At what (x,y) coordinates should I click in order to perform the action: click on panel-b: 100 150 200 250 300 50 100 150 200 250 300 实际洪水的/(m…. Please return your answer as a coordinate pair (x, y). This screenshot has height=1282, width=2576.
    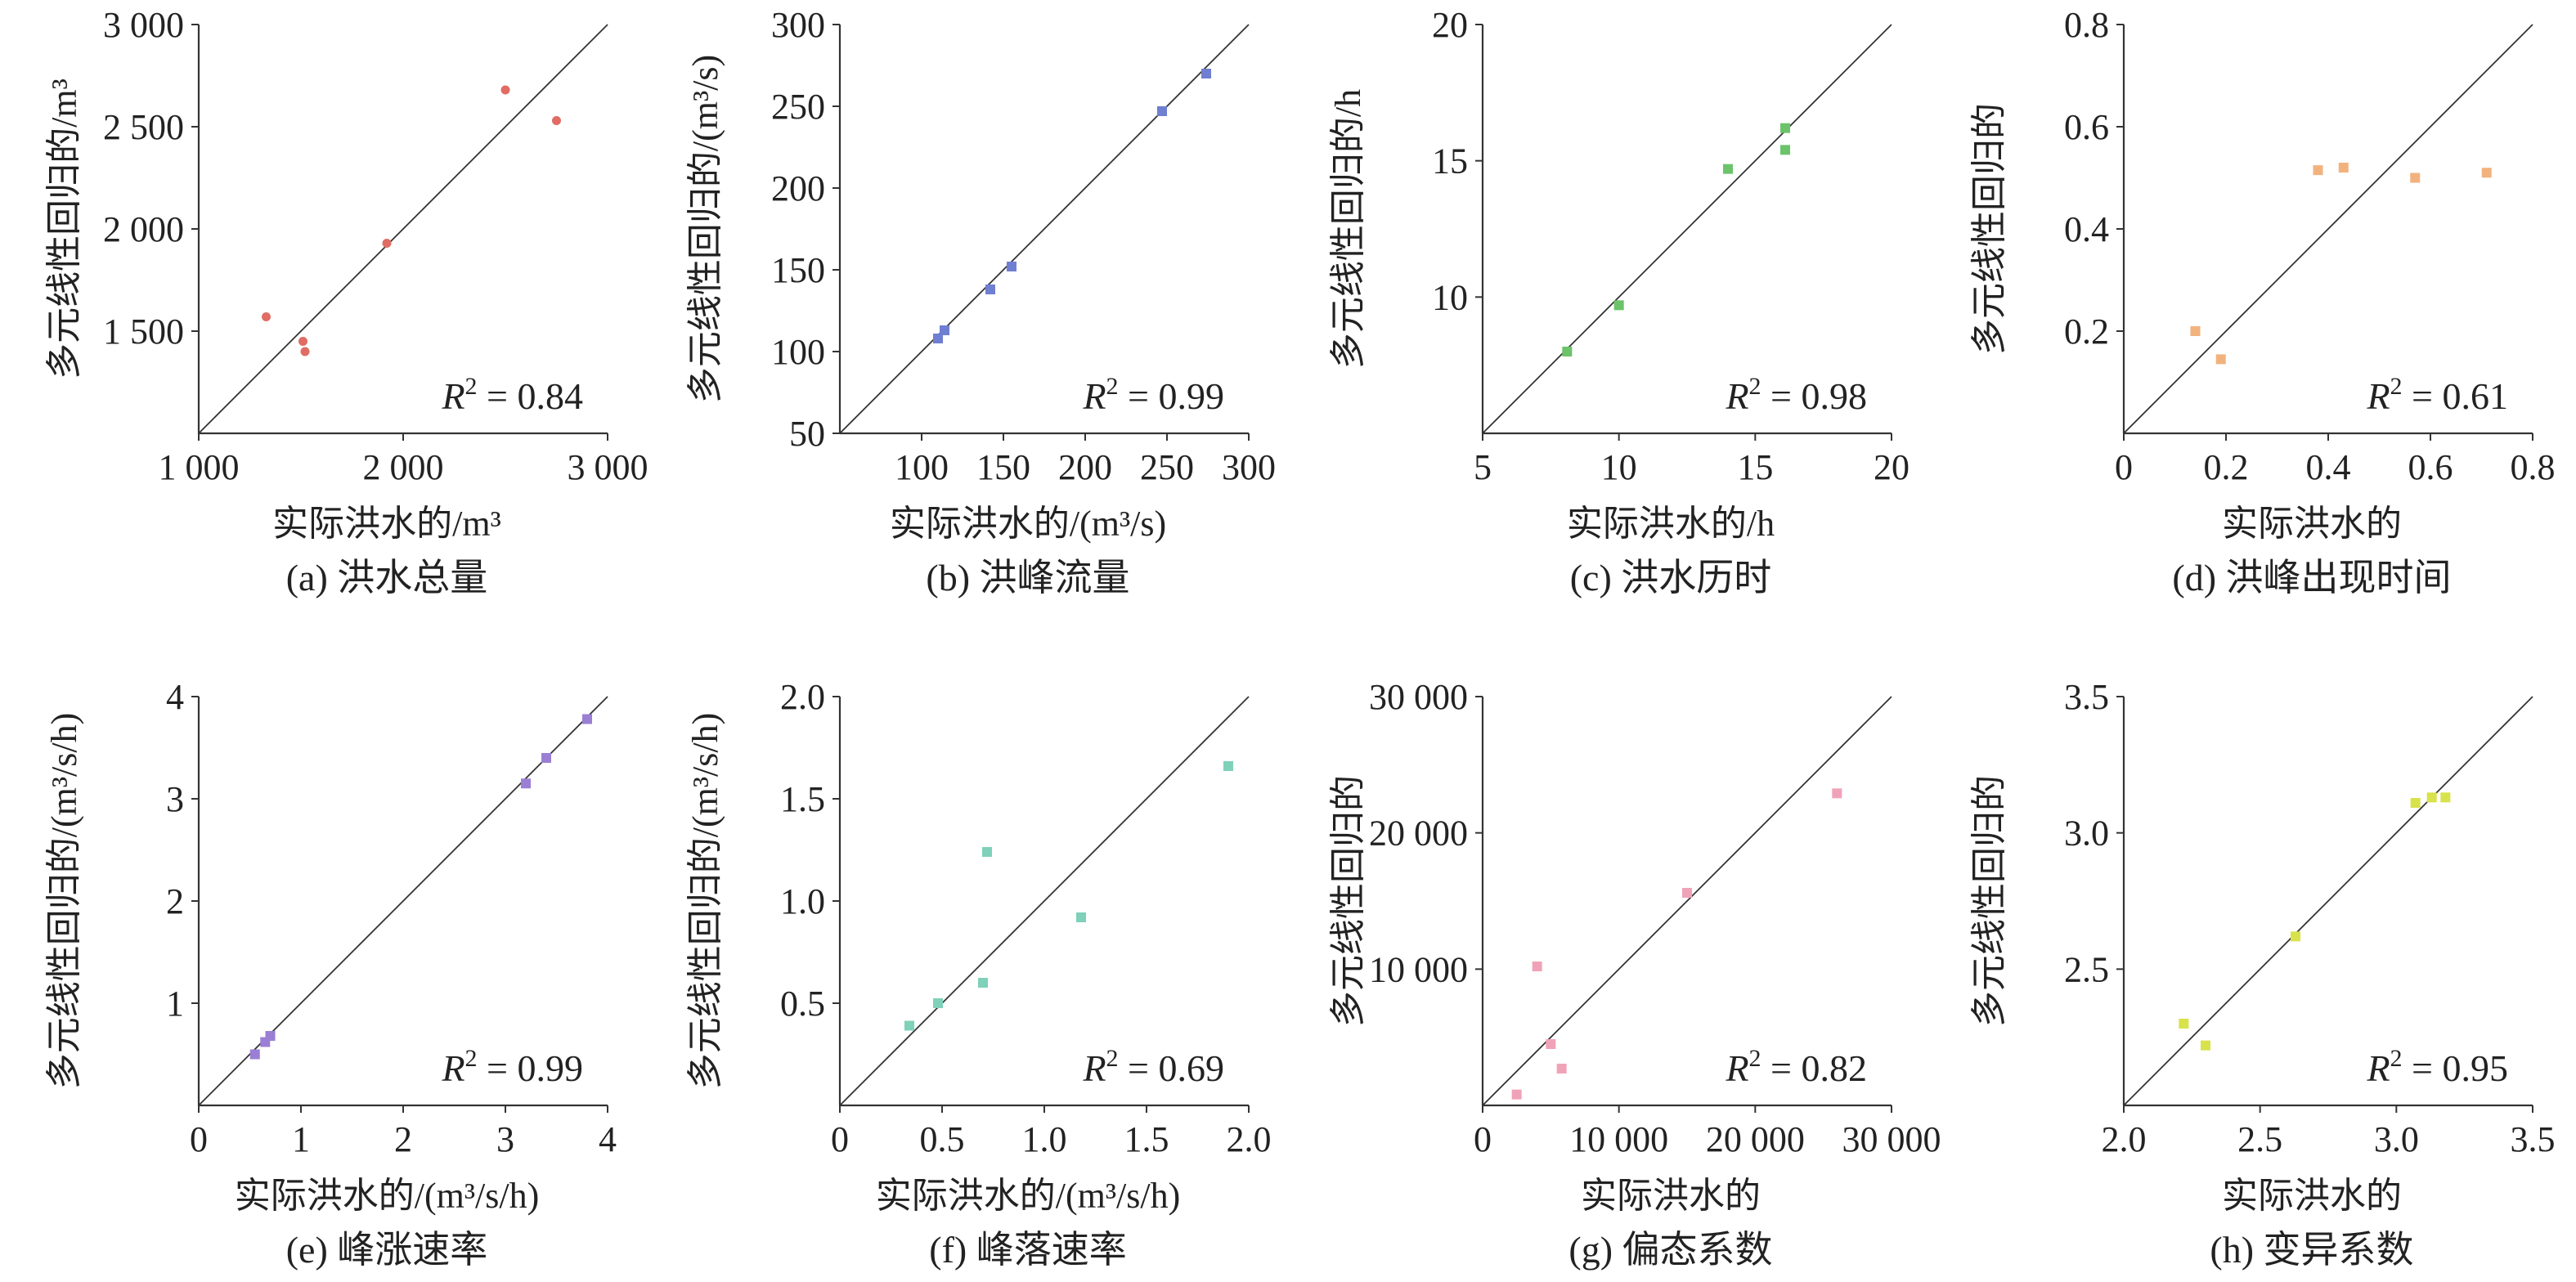
    Looking at the image, I should click on (980, 301).